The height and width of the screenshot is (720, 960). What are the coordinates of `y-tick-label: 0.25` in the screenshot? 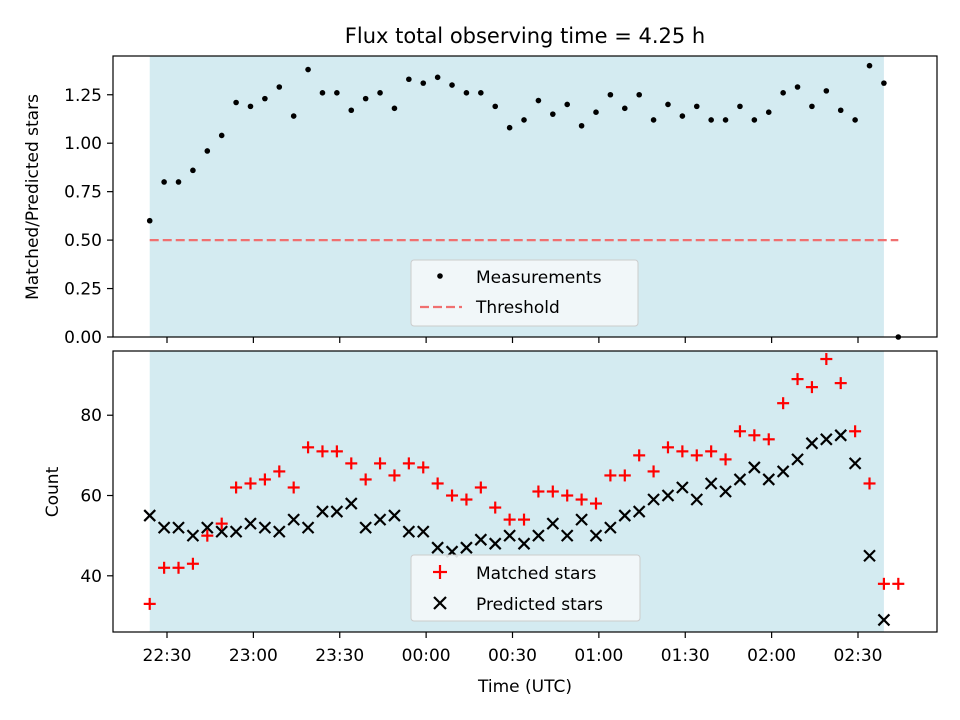 It's located at (83, 290).